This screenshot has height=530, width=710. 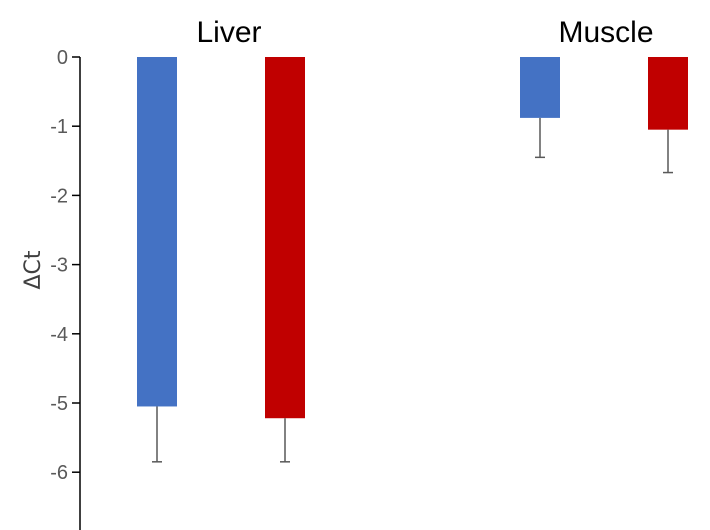 What do you see at coordinates (59, 335) in the screenshot?
I see `y-tick-label: -4` at bounding box center [59, 335].